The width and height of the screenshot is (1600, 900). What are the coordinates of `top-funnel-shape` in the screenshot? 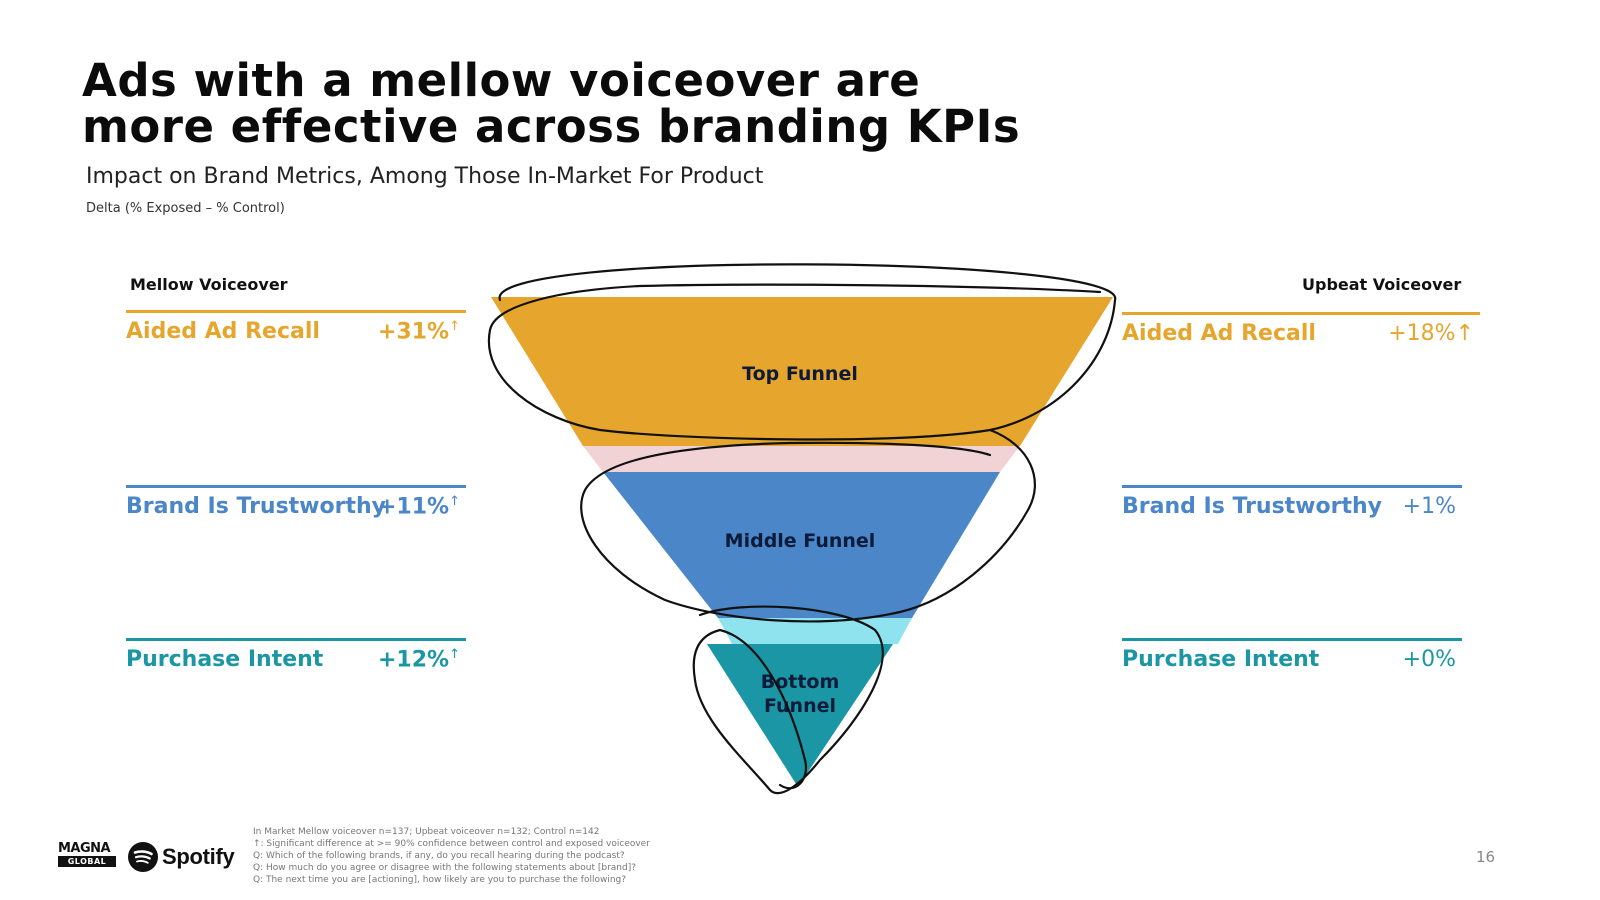 It's located at (802, 371).